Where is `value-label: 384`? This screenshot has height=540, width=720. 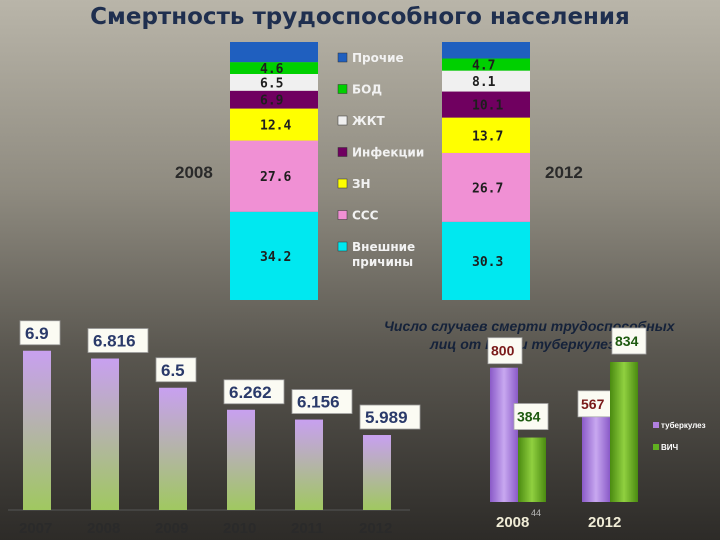 value-label: 384 is located at coordinates (529, 417).